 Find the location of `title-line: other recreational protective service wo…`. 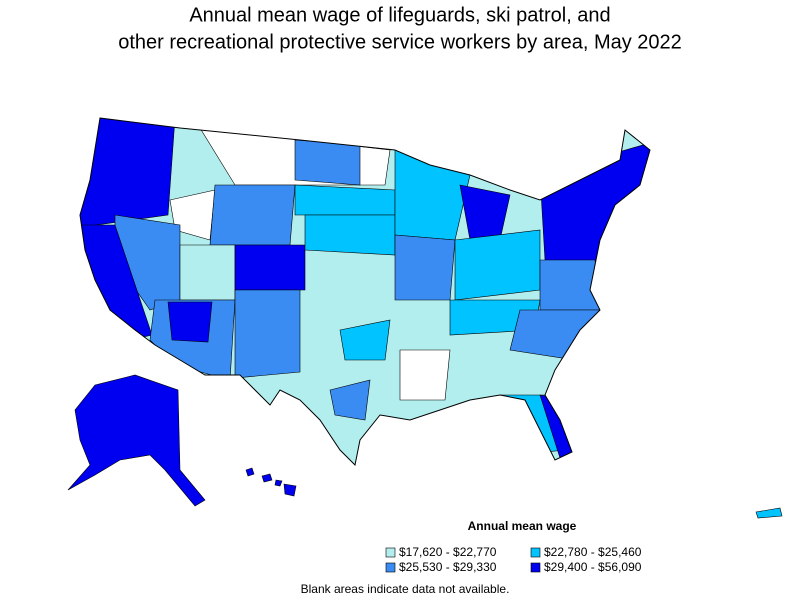

title-line: other recreational protective service wo… is located at coordinates (400, 42).